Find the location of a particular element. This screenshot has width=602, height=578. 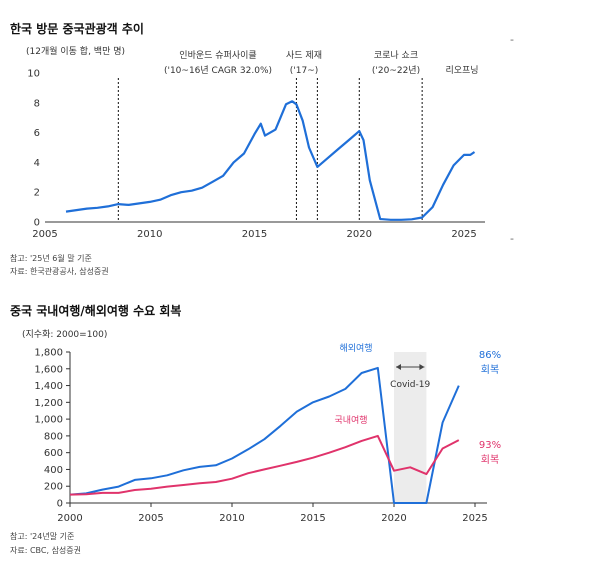

chart2-x-tick-label: 2000 is located at coordinates (69, 518).